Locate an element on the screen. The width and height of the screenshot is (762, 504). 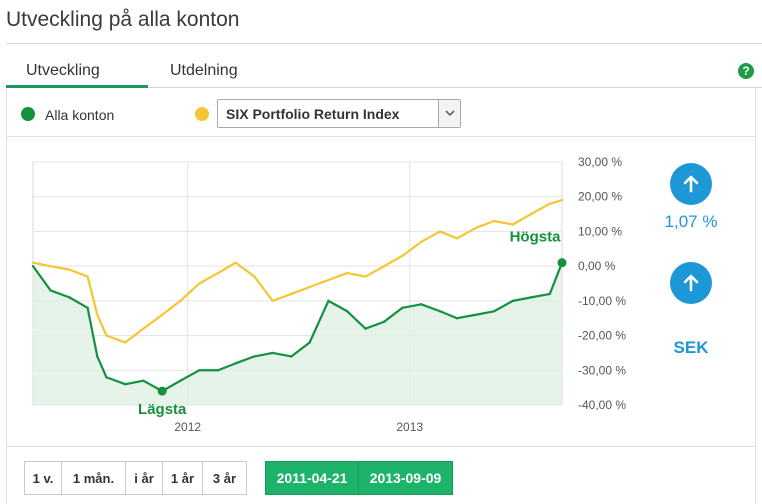
active-tab-indicator is located at coordinates (77, 86).